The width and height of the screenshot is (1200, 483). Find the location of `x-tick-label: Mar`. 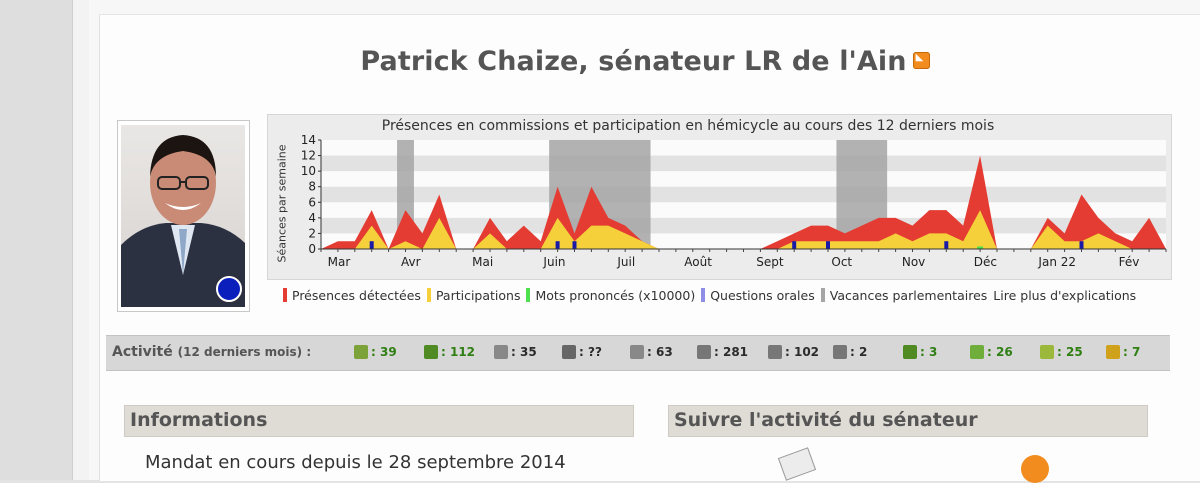

x-tick-label: Mar is located at coordinates (339, 262).